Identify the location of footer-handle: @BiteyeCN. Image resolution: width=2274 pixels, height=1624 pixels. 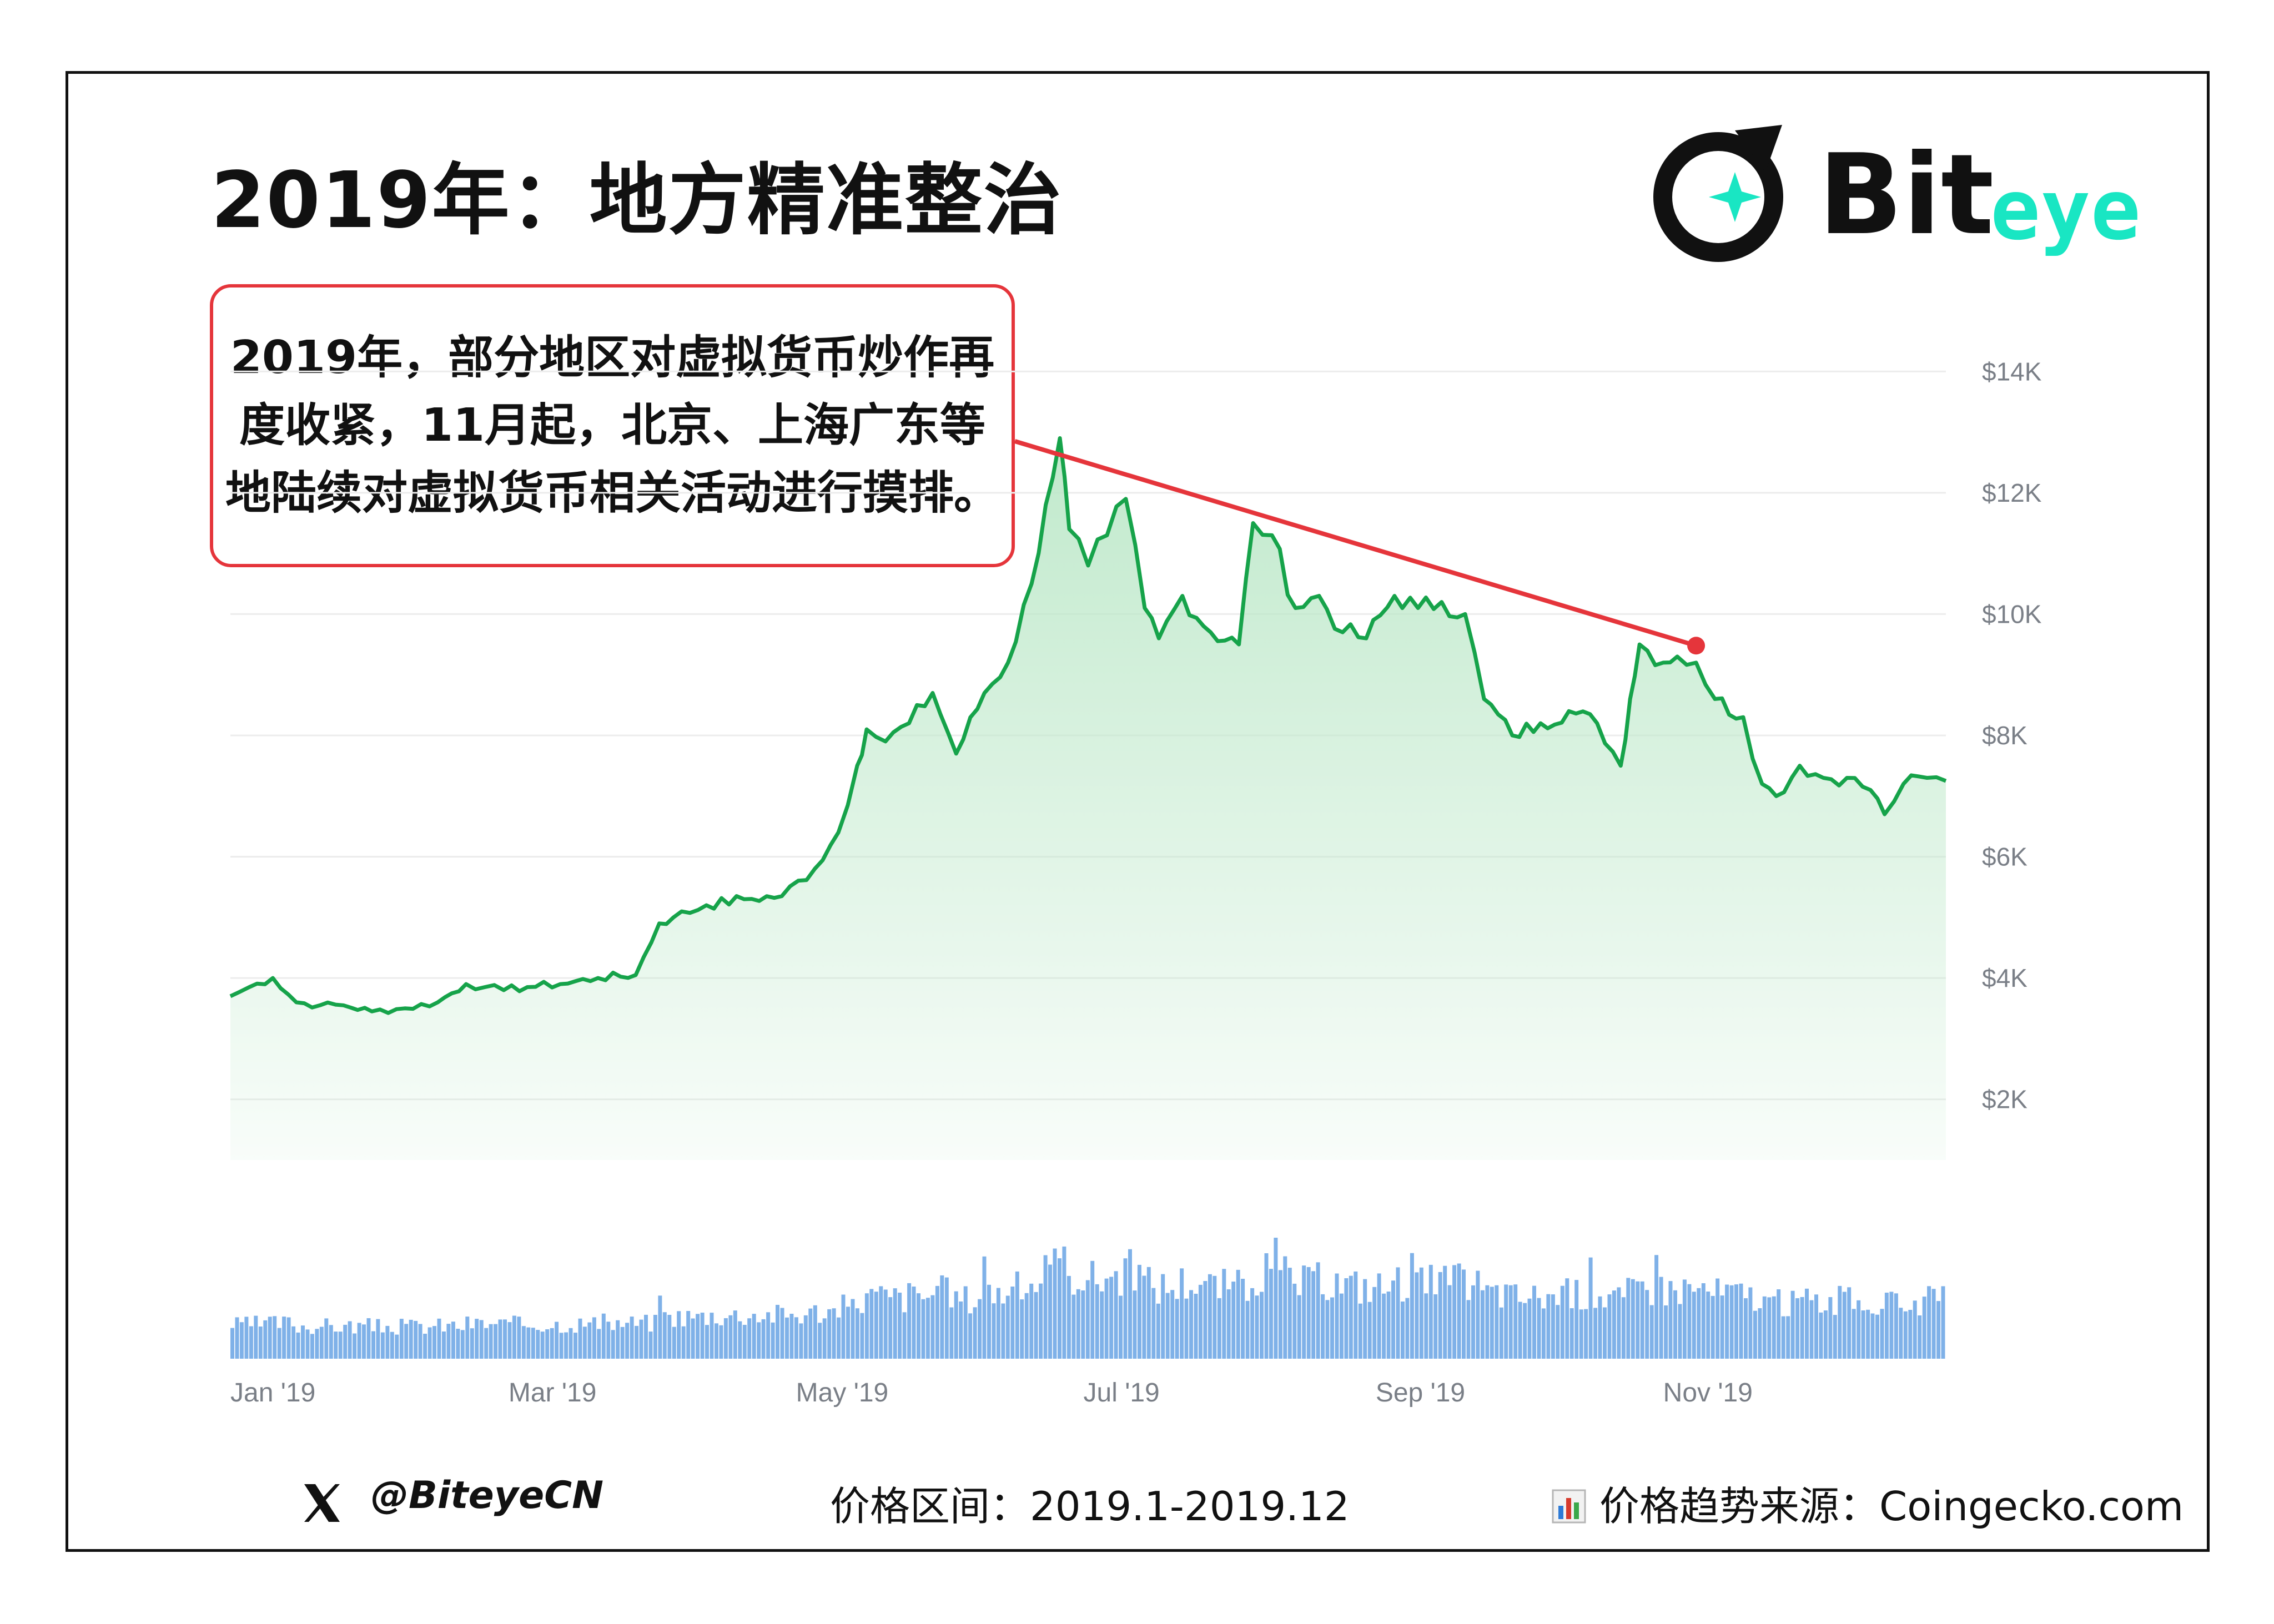
(487, 1495).